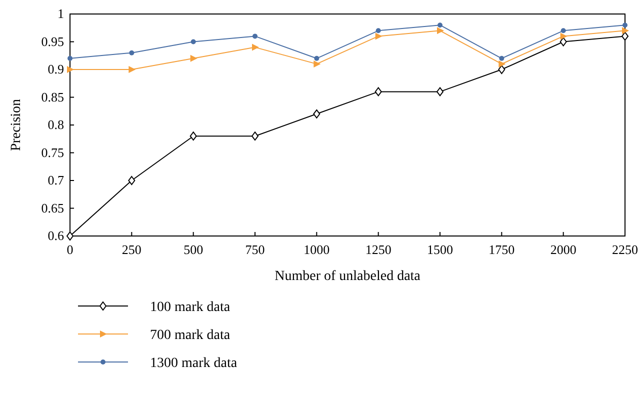 The image size is (639, 402). Describe the element at coordinates (194, 249) in the screenshot. I see `x-tick-label: 500` at that location.